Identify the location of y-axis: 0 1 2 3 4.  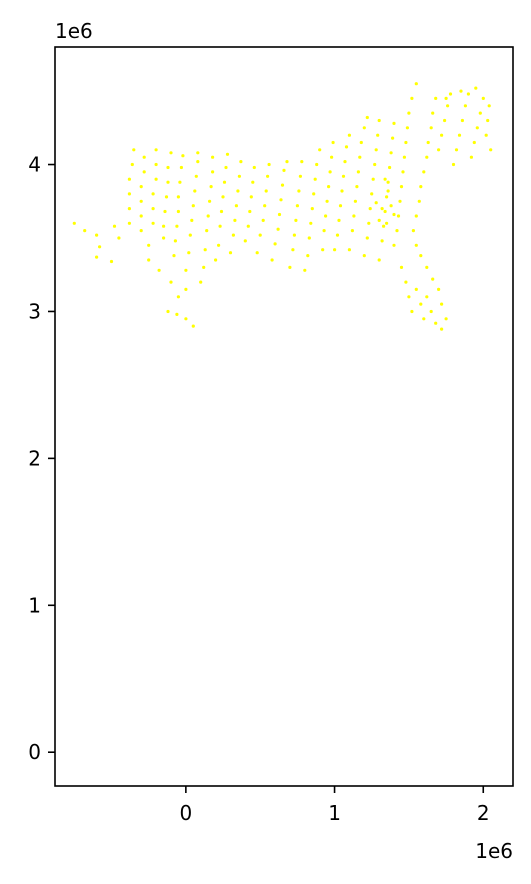
(41, 458).